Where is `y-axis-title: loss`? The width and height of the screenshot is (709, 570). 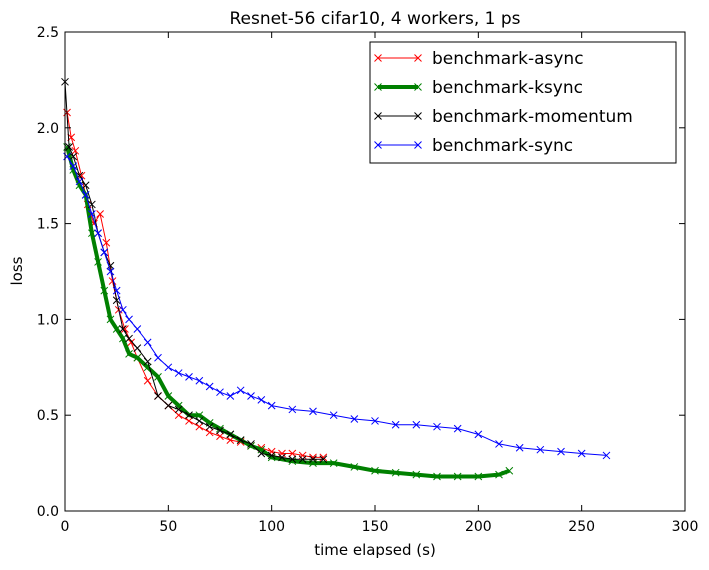
y-axis-title: loss is located at coordinates (17, 270).